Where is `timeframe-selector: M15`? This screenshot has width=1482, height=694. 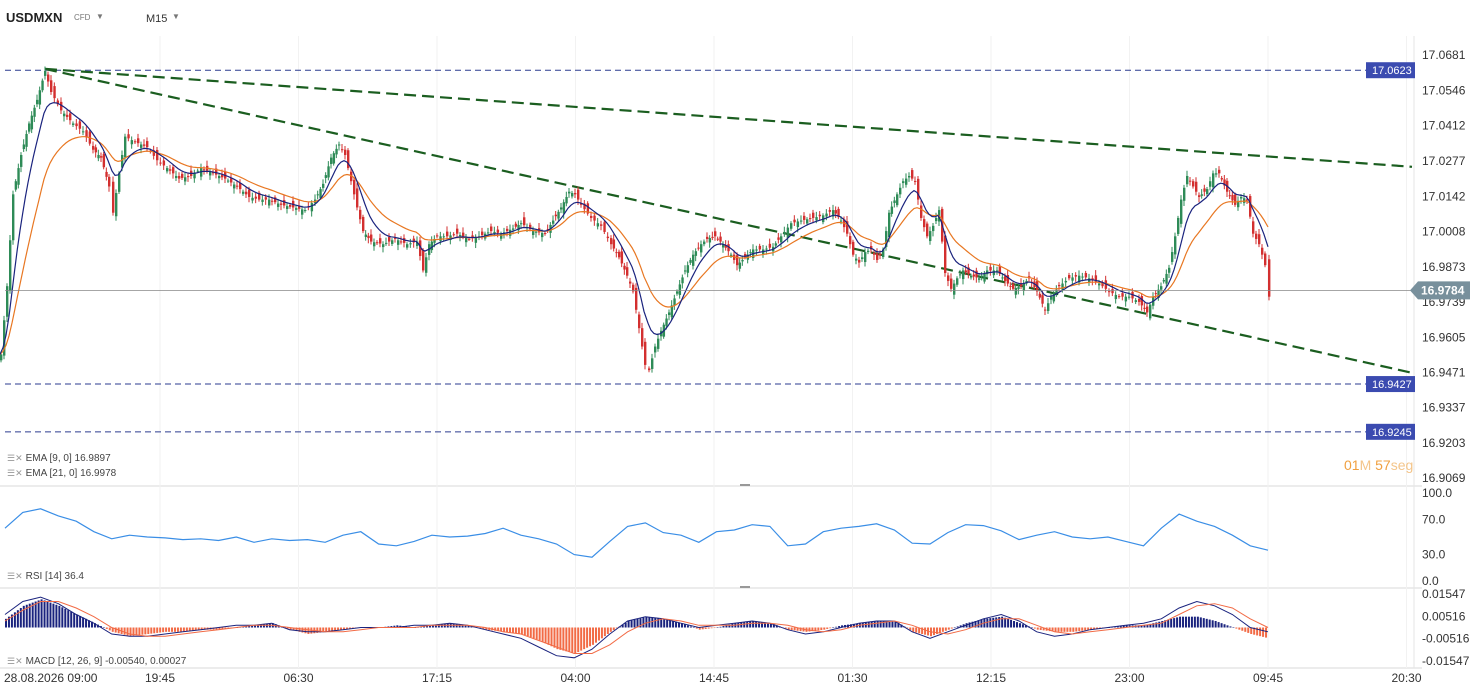
timeframe-selector: M15 is located at coordinates (157, 19).